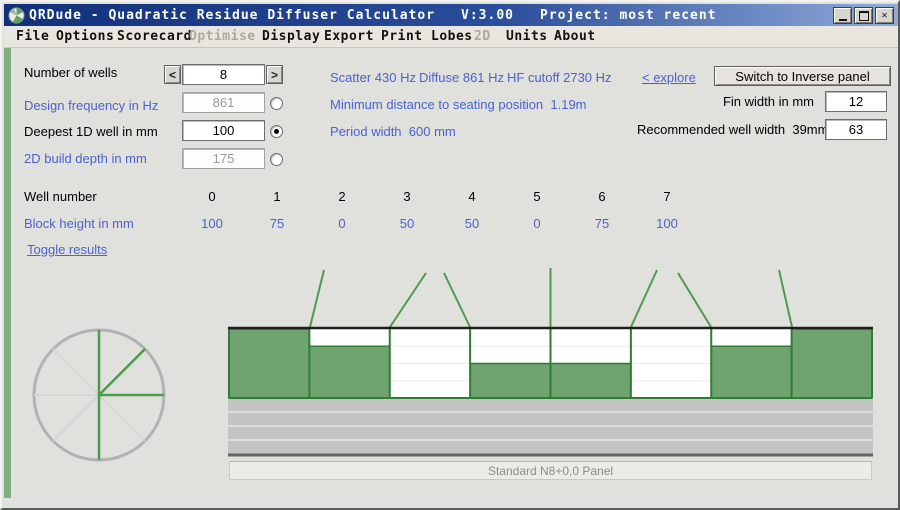  Describe the element at coordinates (482, 36) in the screenshot. I see `menu-2d: 2D` at that location.